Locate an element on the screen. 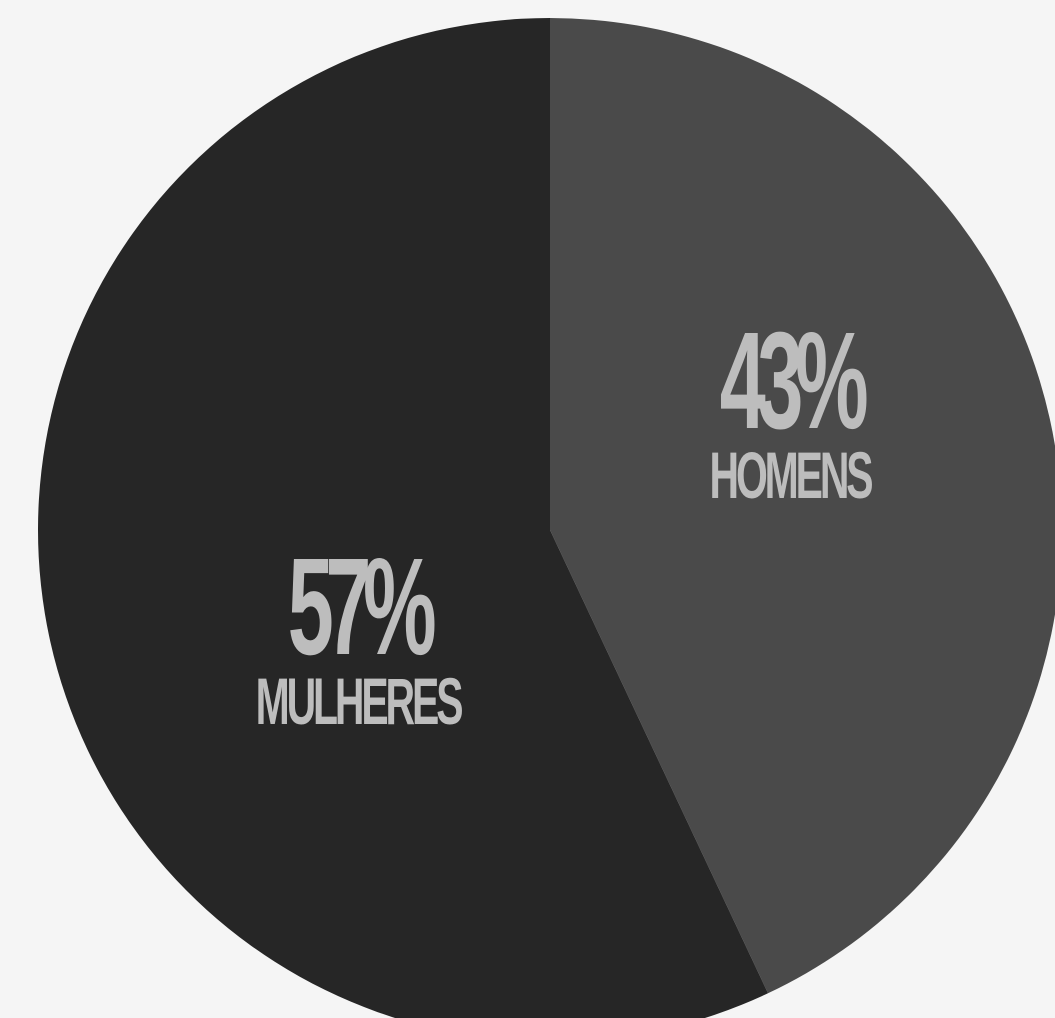 The height and width of the screenshot is (1018, 1055). slice-label-mulheres: 57% MULHERES is located at coordinates (358, 636).